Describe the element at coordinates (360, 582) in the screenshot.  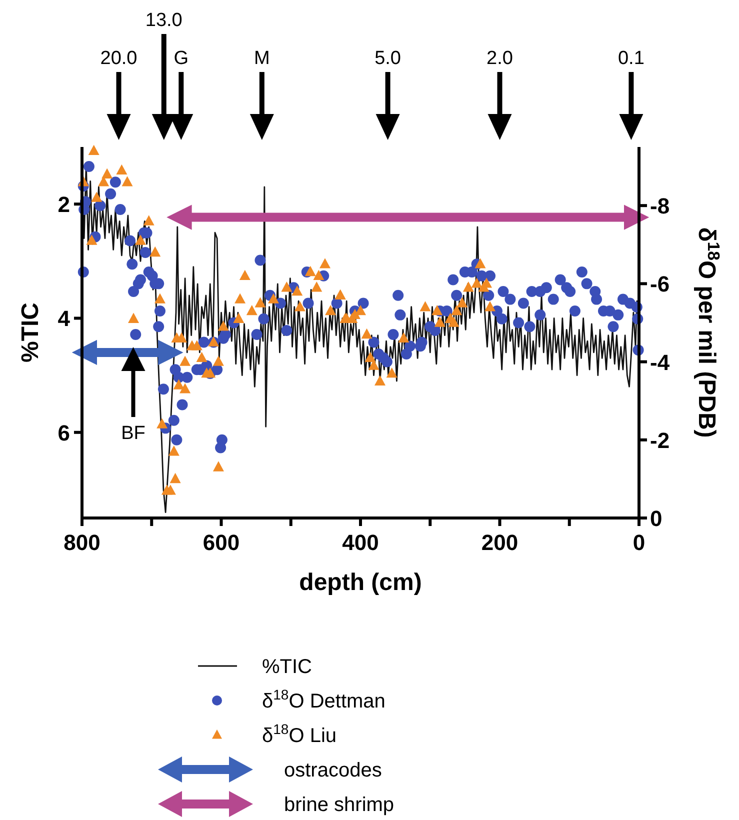
I see `x-axis-title: depth (cm)` at that location.